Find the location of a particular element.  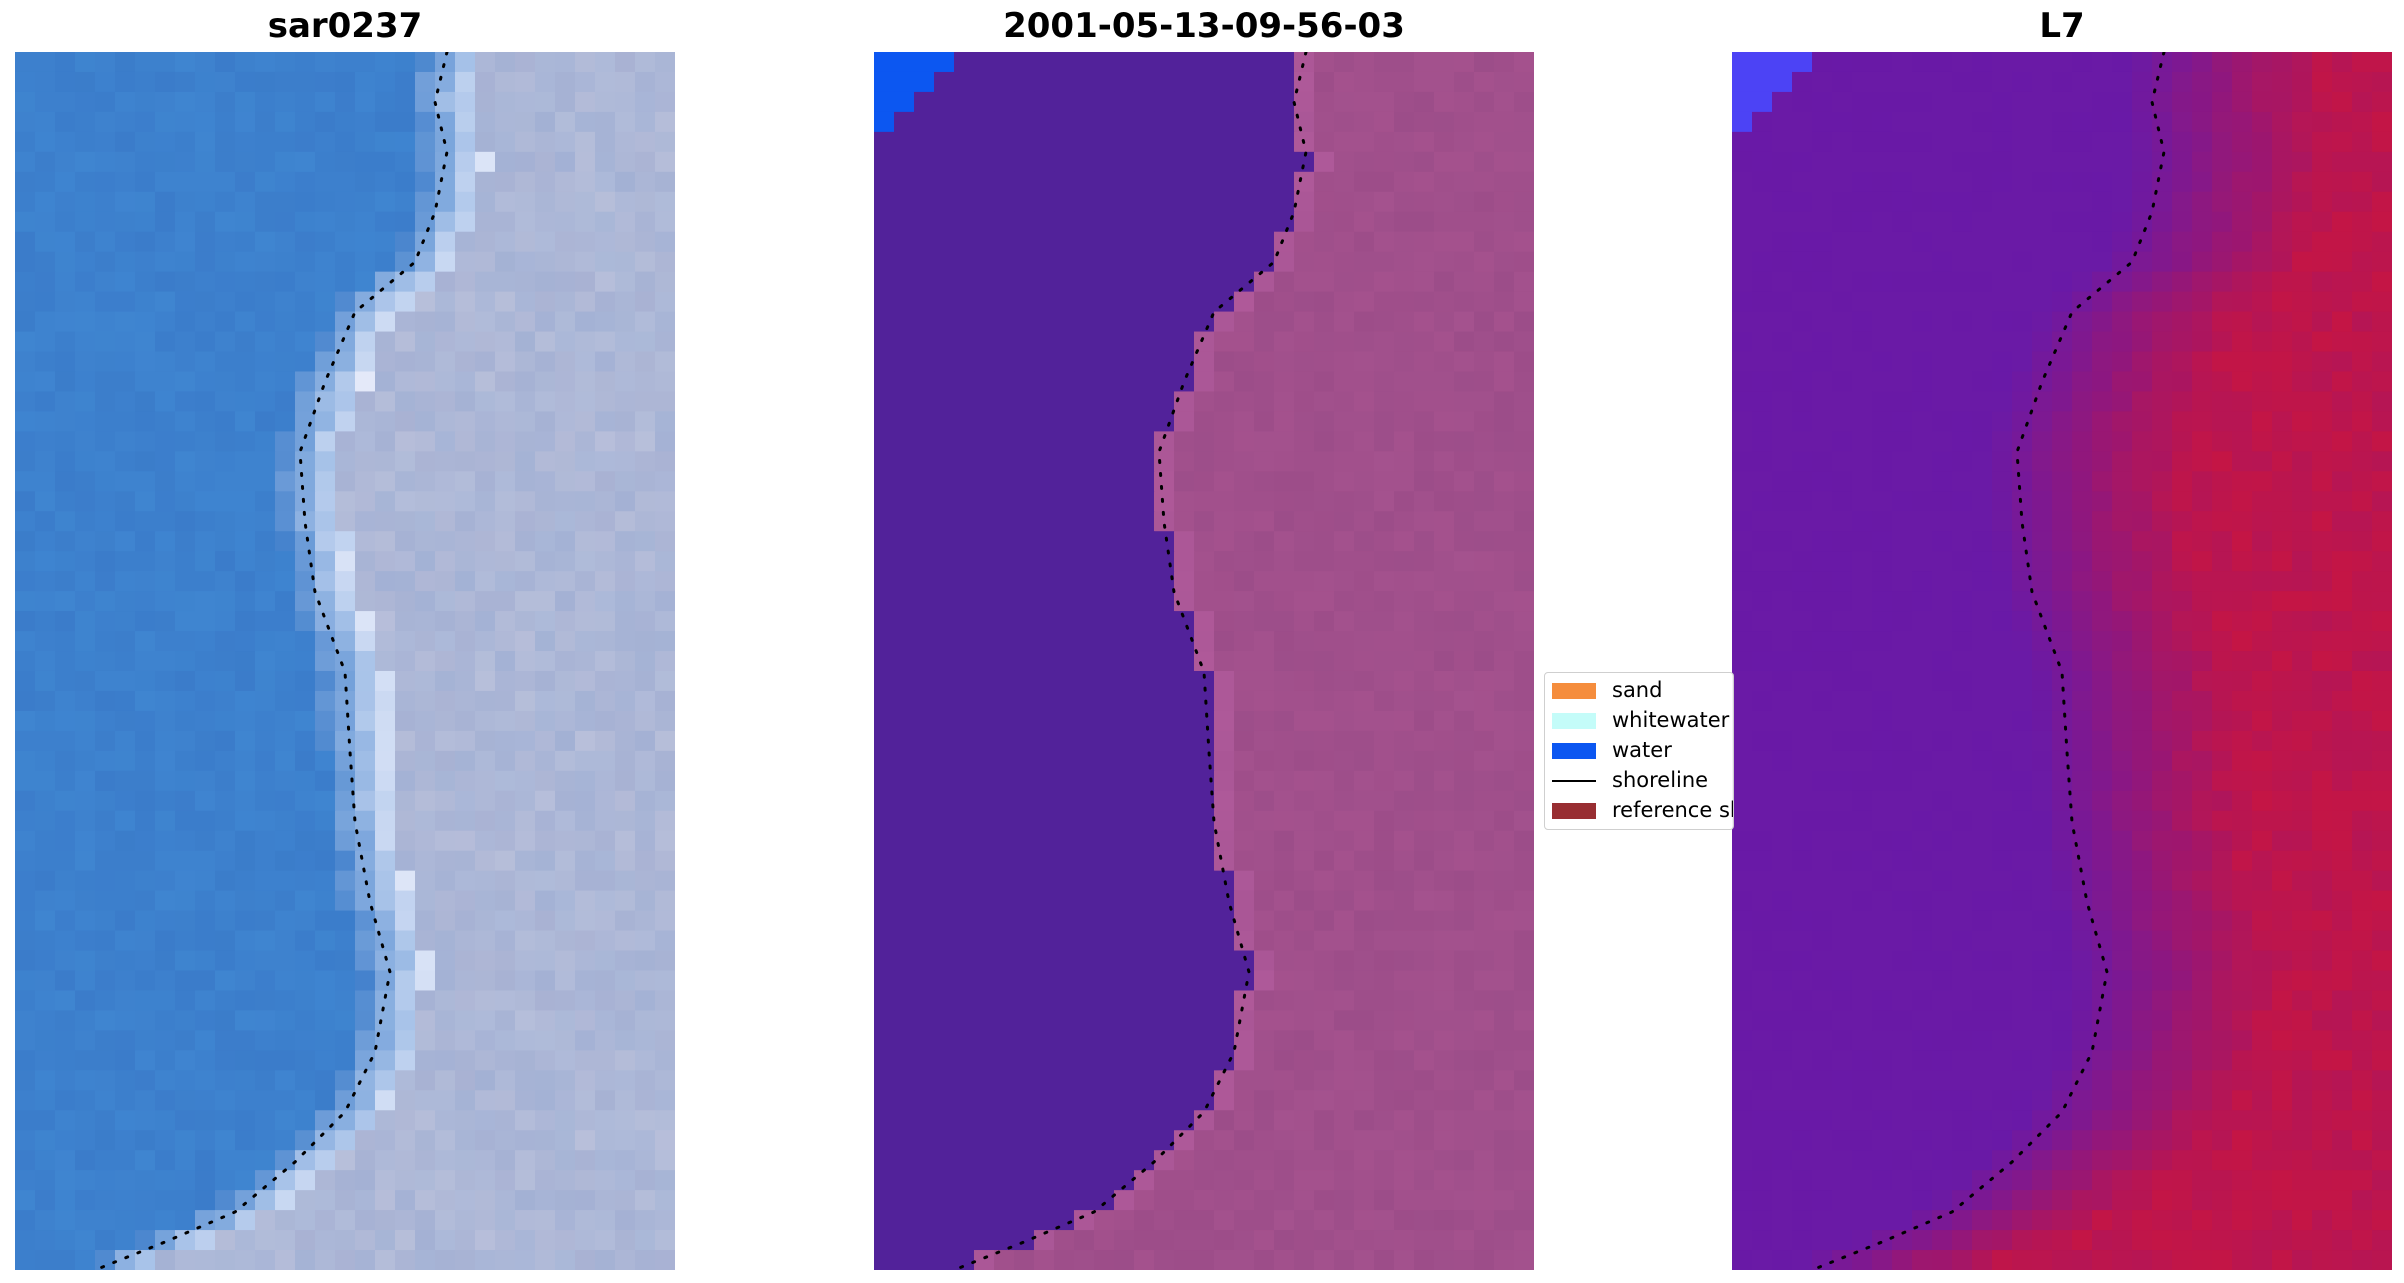

legend-item-shoreline: shoreline is located at coordinates (1639, 780).